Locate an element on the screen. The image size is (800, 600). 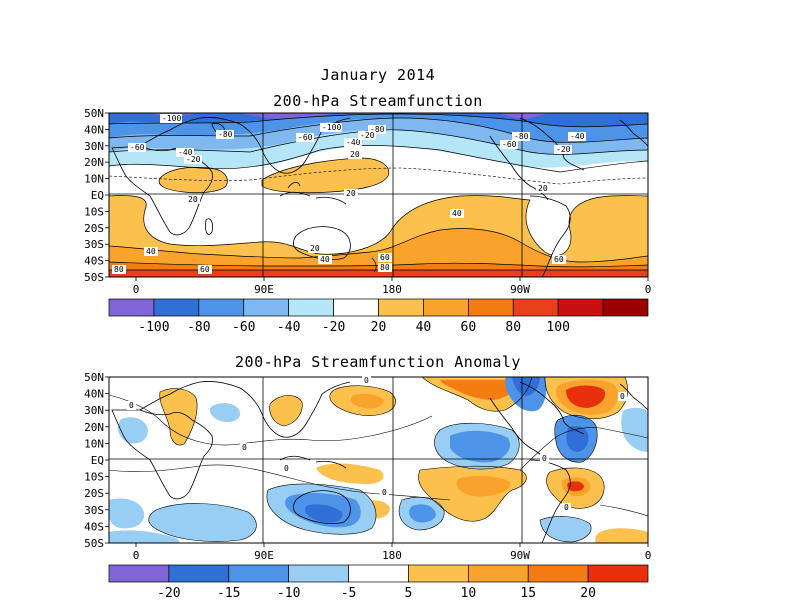
panel1-title: 200-hPa Streamfunction is located at coordinates (378, 101).